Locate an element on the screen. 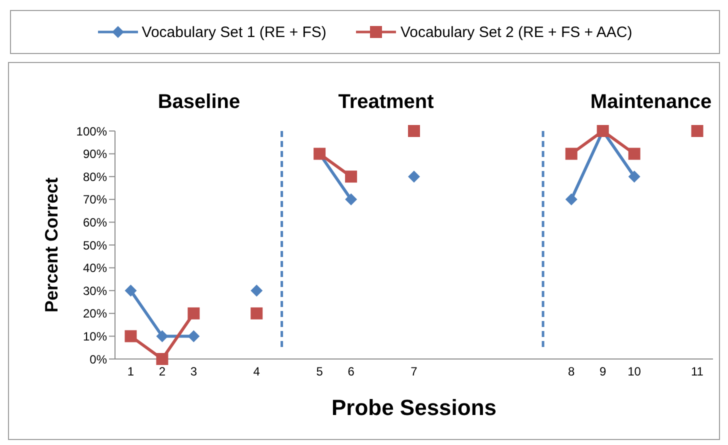 The image size is (728, 445). x-tick-label: 2 is located at coordinates (162, 371).